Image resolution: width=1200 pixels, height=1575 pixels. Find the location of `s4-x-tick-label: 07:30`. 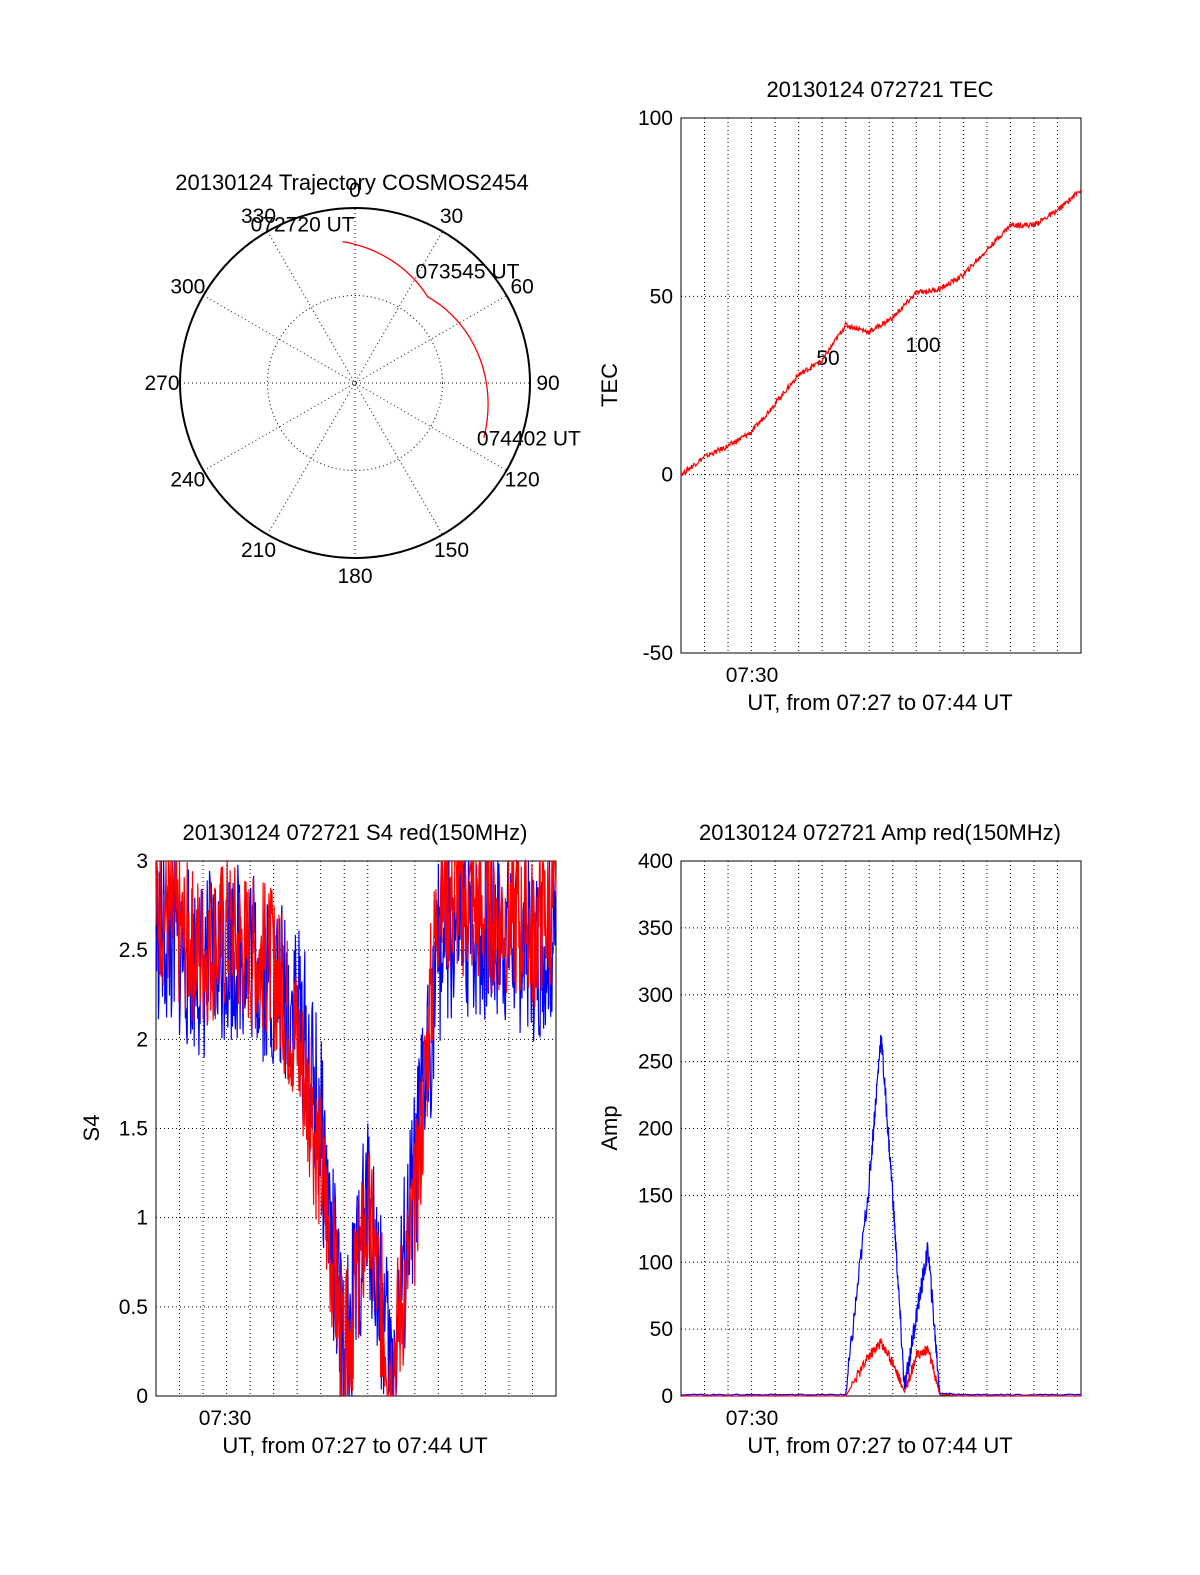

s4-x-tick-label: 07:30 is located at coordinates (225, 1418).